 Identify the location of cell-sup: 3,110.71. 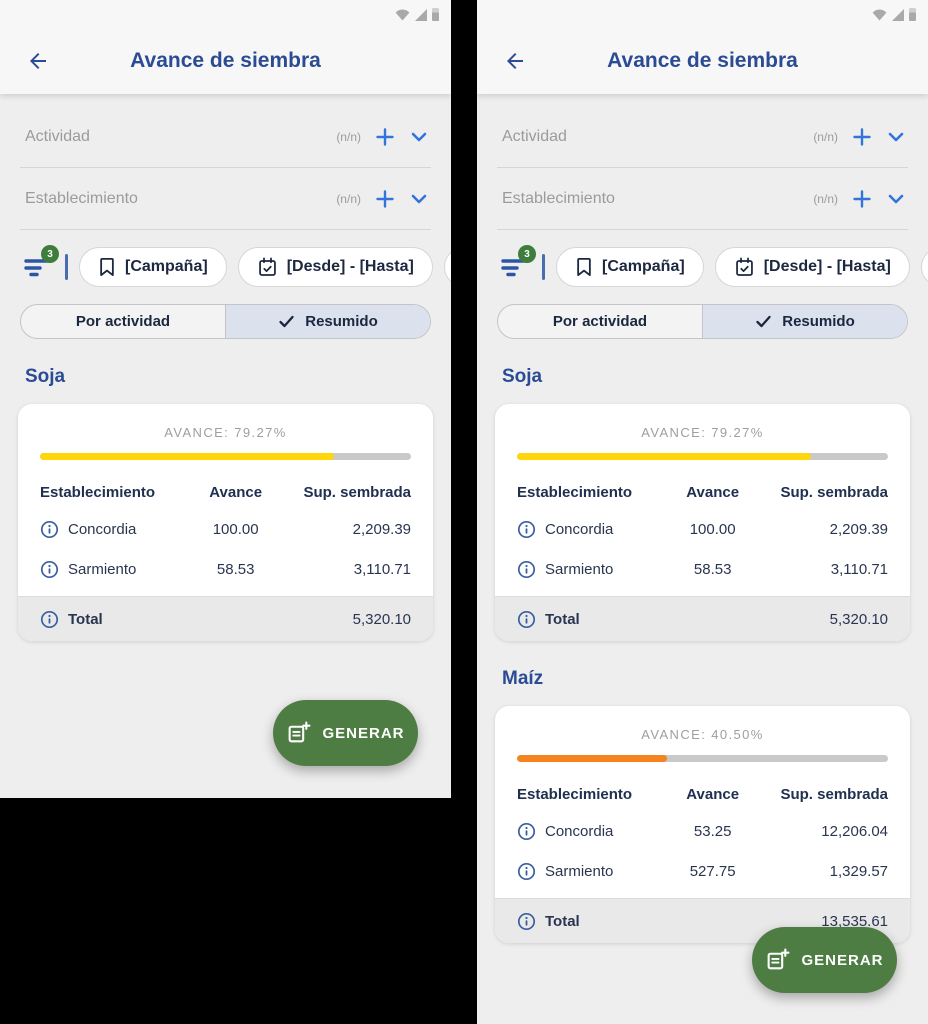
(382, 569).